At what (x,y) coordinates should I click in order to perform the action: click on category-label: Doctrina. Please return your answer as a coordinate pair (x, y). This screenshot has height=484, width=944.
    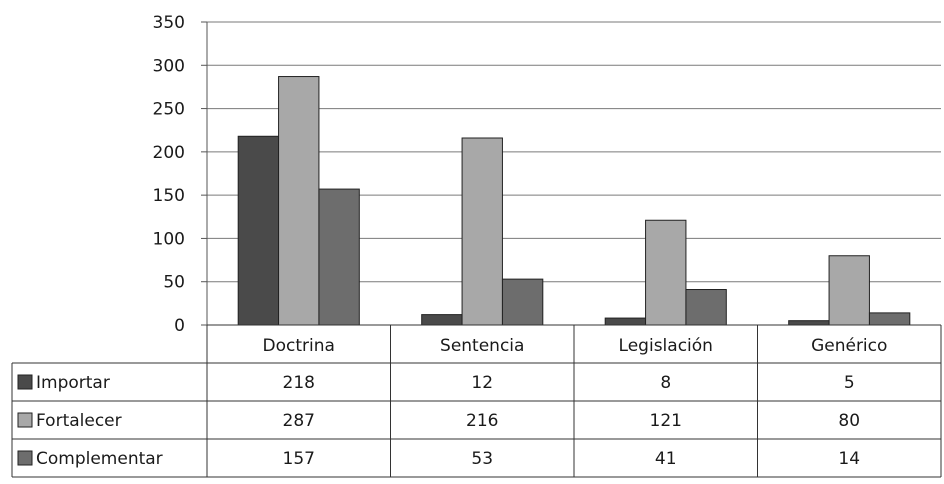
    Looking at the image, I should click on (299, 346).